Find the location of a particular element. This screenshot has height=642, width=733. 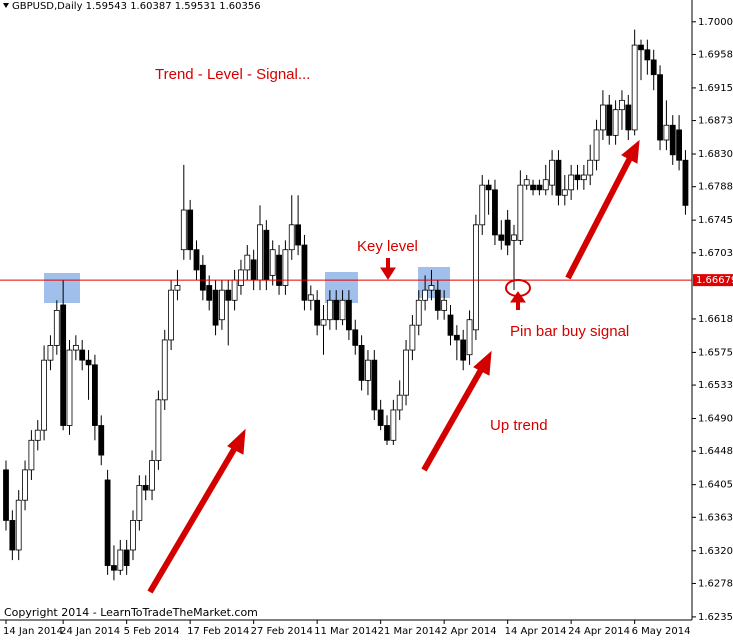

annotation: Key level is located at coordinates (387, 246).